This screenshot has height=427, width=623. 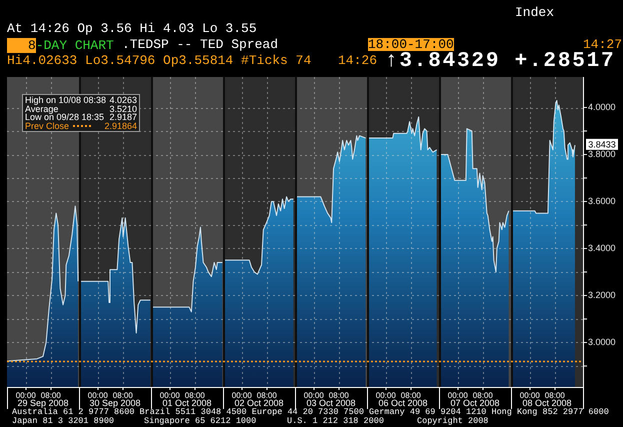 What do you see at coordinates (534, 12) in the screenshot?
I see `text: Index` at bounding box center [534, 12].